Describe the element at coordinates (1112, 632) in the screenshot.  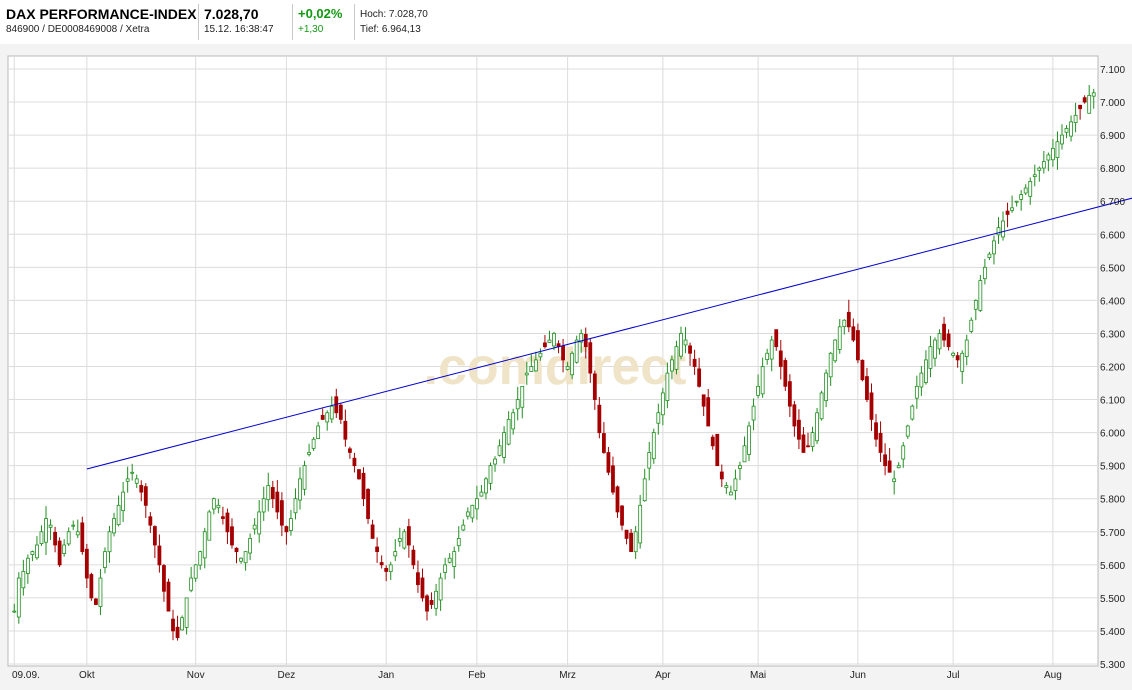
I see `y-tick-label: 5.400` at that location.